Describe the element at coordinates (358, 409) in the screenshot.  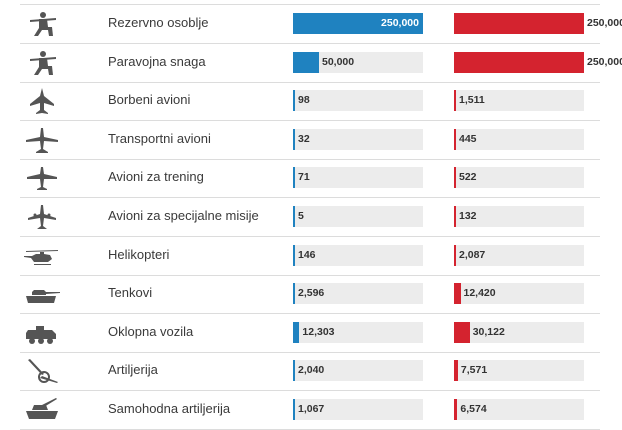
I see `left-bar-track: 1,067` at that location.